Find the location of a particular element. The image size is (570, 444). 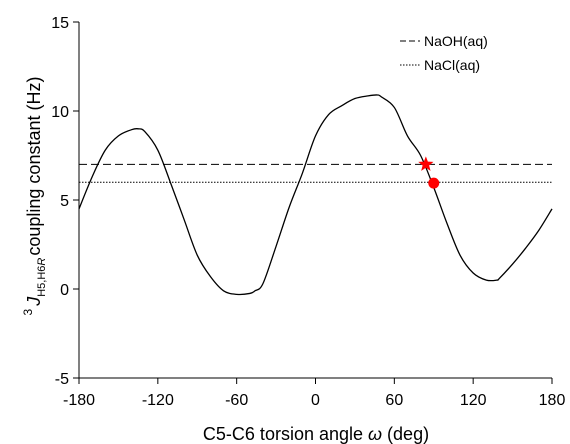

legend-label: NaCl(aq) is located at coordinates (452, 65).